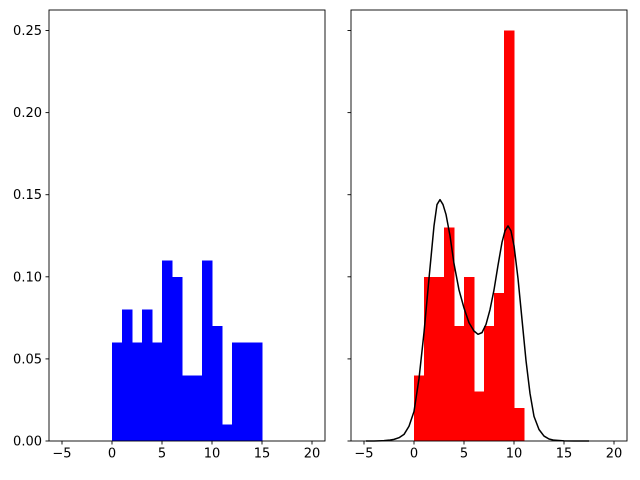 The image size is (640, 480). What do you see at coordinates (27, 195) in the screenshot?
I see `y-tick-label: 0.15` at bounding box center [27, 195].